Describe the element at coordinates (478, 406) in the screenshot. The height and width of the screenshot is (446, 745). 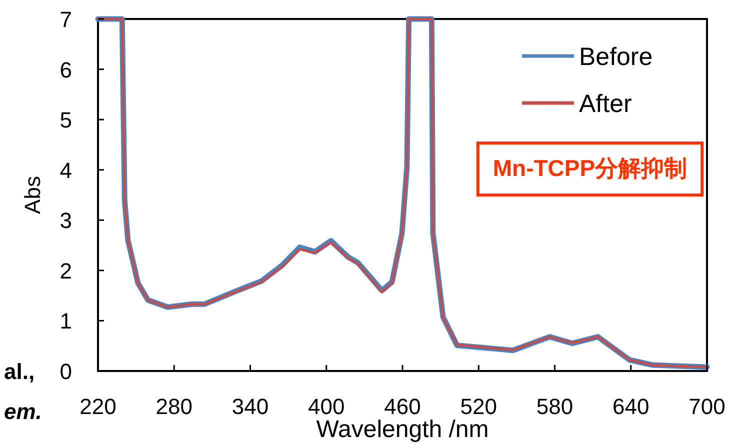
I see `x-tick-label: 520` at that location.